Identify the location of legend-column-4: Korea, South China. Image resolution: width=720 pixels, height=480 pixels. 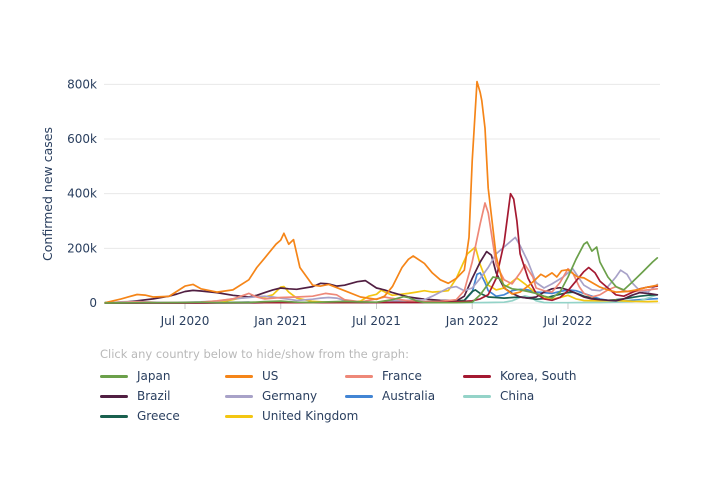
(533, 396).